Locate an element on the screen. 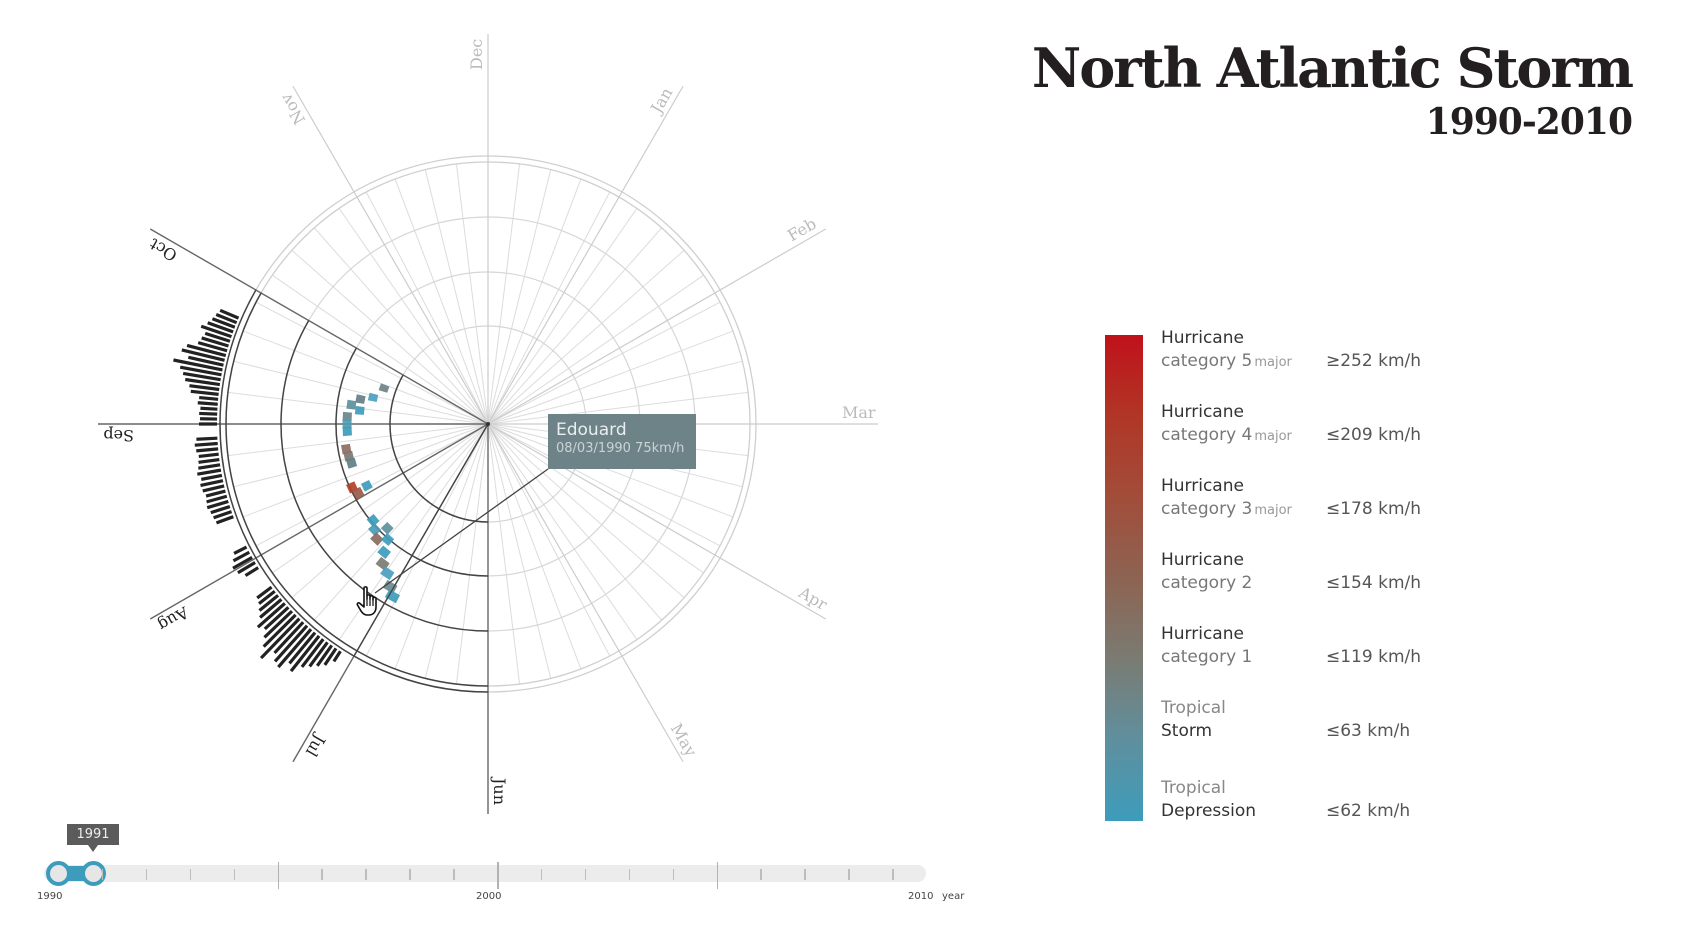  tooltip-pointer-line is located at coordinates (461, 531).